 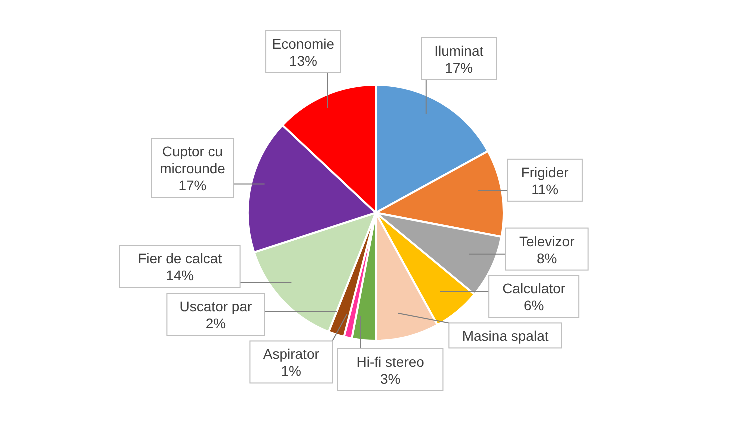 I want to click on data-label: 14%, so click(x=180, y=276).